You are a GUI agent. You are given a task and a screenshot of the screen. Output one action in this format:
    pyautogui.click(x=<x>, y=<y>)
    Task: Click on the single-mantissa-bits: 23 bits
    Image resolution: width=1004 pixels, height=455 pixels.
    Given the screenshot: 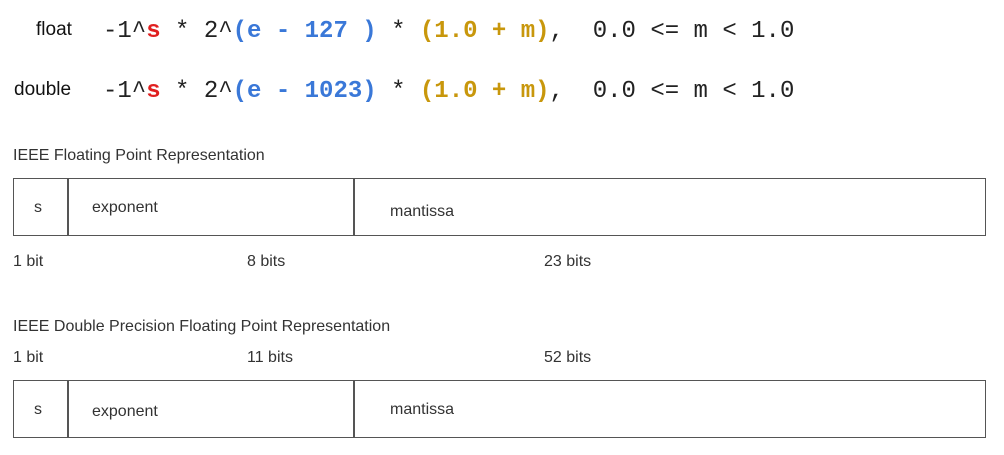 What is the action you would take?
    pyautogui.click(x=568, y=261)
    